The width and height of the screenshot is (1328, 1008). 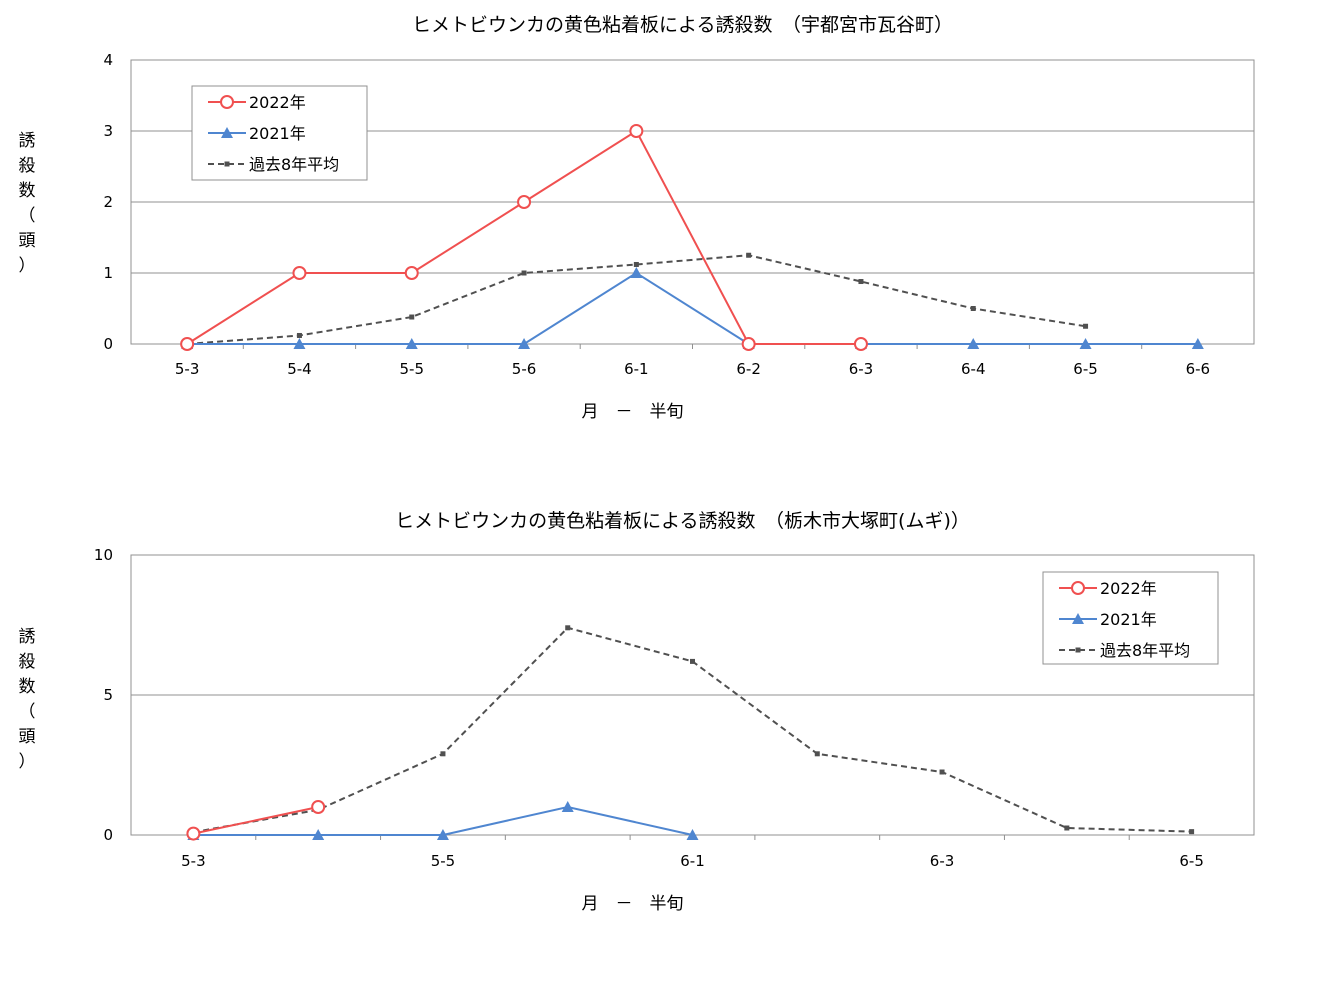 I want to click on y-tick-label: 2, so click(x=108, y=202).